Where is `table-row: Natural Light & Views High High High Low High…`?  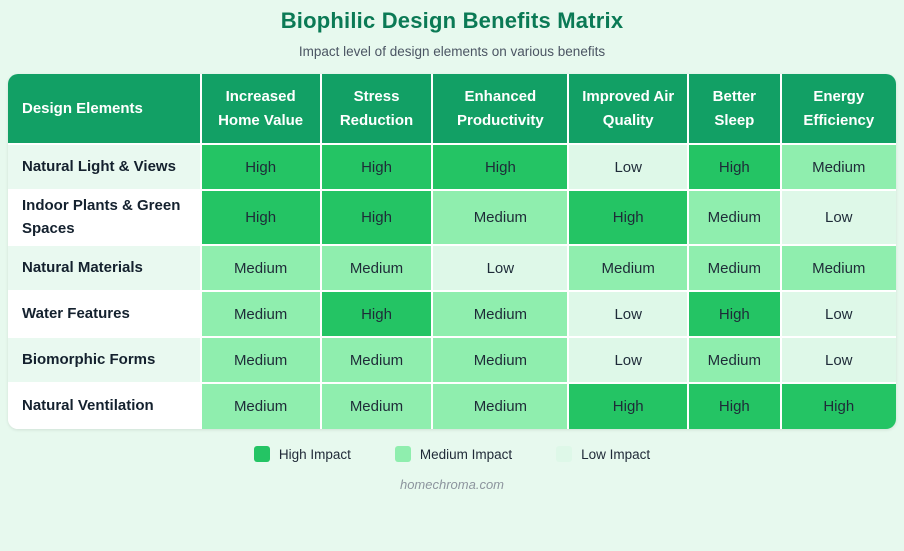
table-row: Natural Light & Views High High High Low High… is located at coordinates (452, 167).